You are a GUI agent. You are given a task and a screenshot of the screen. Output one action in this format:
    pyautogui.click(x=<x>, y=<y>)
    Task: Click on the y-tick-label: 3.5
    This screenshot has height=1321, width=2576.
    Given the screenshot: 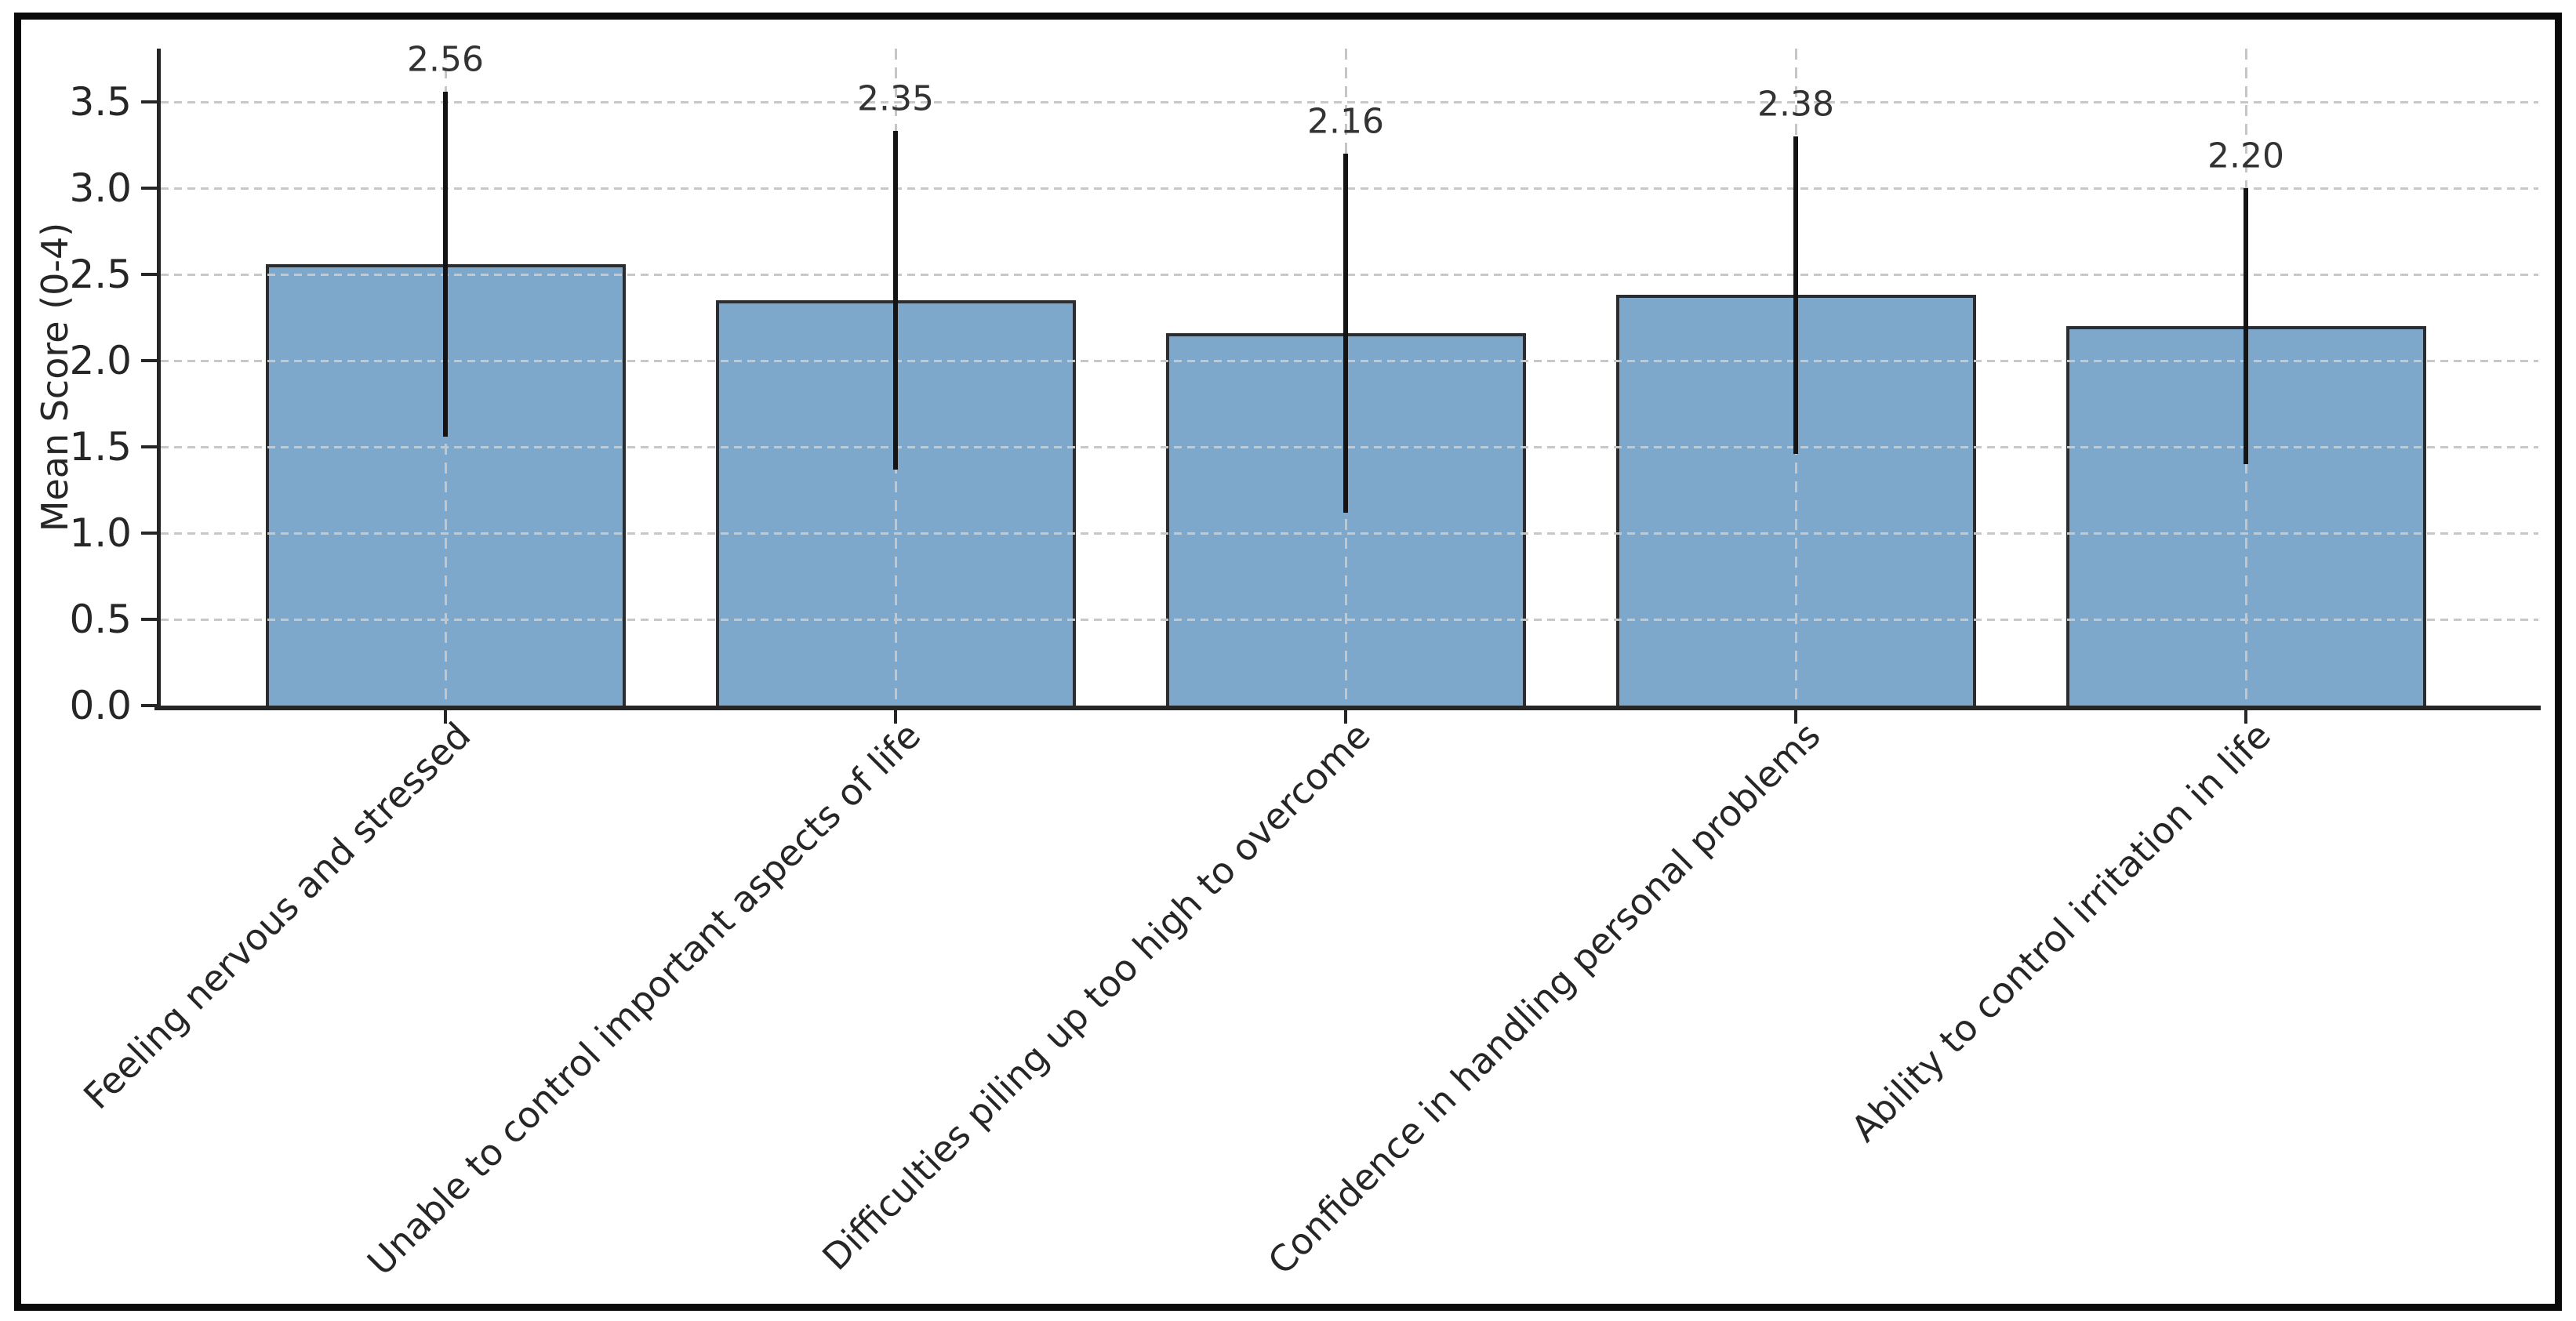 What is the action you would take?
    pyautogui.click(x=100, y=102)
    